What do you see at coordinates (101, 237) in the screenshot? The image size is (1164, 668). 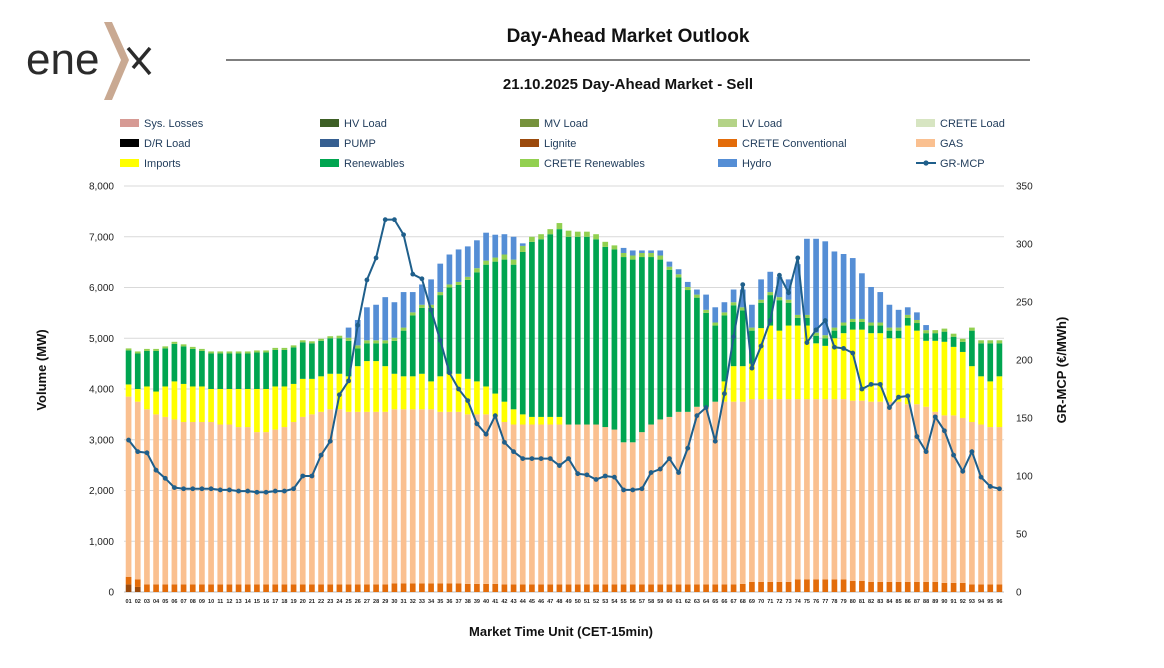 I see `y-left-tick-label: 7,000` at bounding box center [101, 237].